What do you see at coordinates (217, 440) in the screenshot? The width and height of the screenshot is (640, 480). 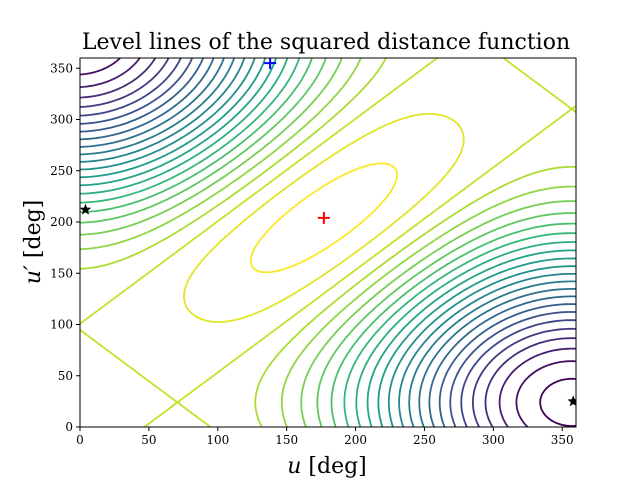 I see `x-tick-label: 100` at bounding box center [217, 440].